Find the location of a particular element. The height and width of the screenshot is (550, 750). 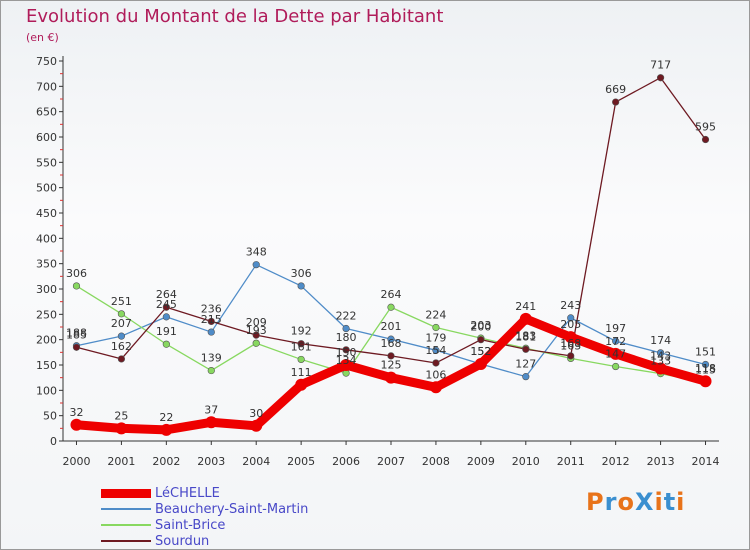

x-tick-label: 2009 is located at coordinates (481, 461).